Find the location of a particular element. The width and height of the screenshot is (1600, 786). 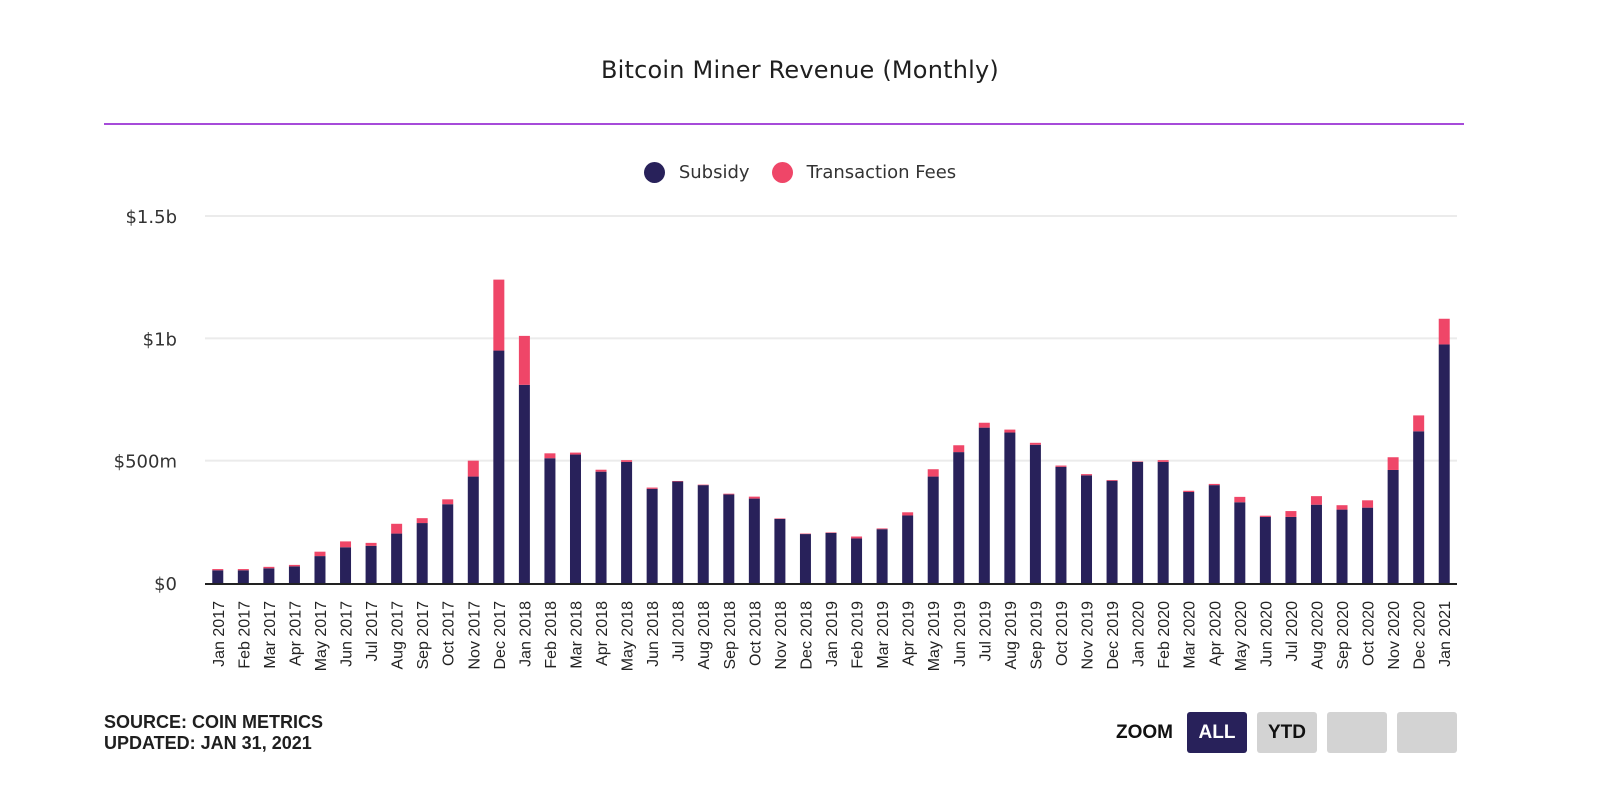

legend-item-transaction-fees: Transaction Fees is located at coordinates (863, 172).